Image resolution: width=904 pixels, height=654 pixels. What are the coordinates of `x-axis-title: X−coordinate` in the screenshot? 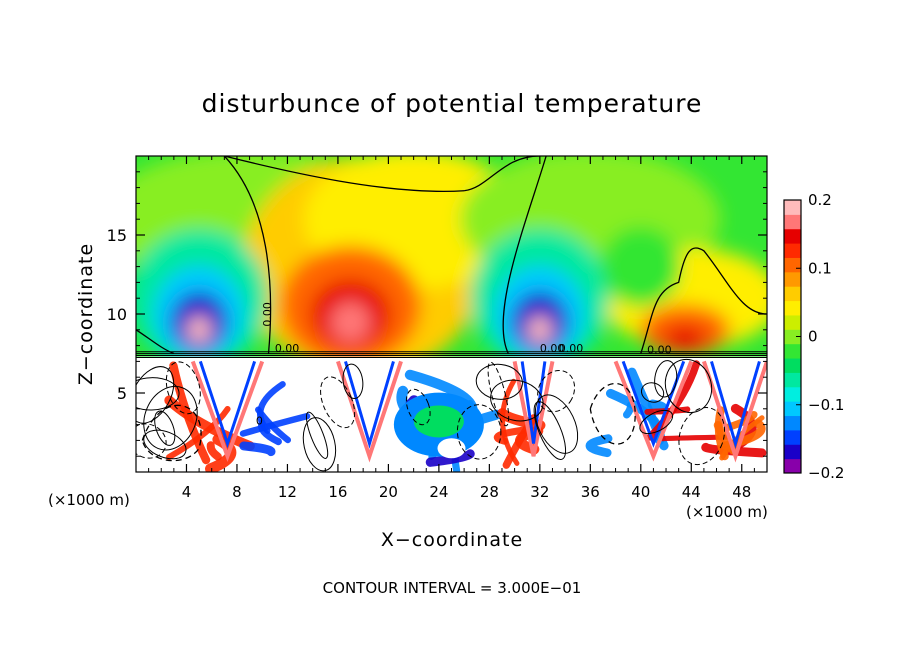 It's located at (452, 540).